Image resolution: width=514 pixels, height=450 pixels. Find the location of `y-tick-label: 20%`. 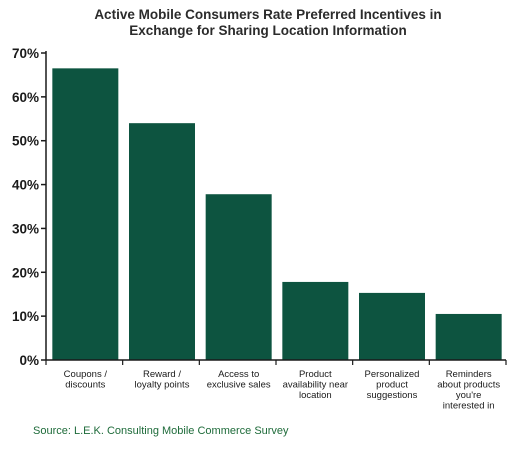

y-tick-label: 20% is located at coordinates (25, 272).